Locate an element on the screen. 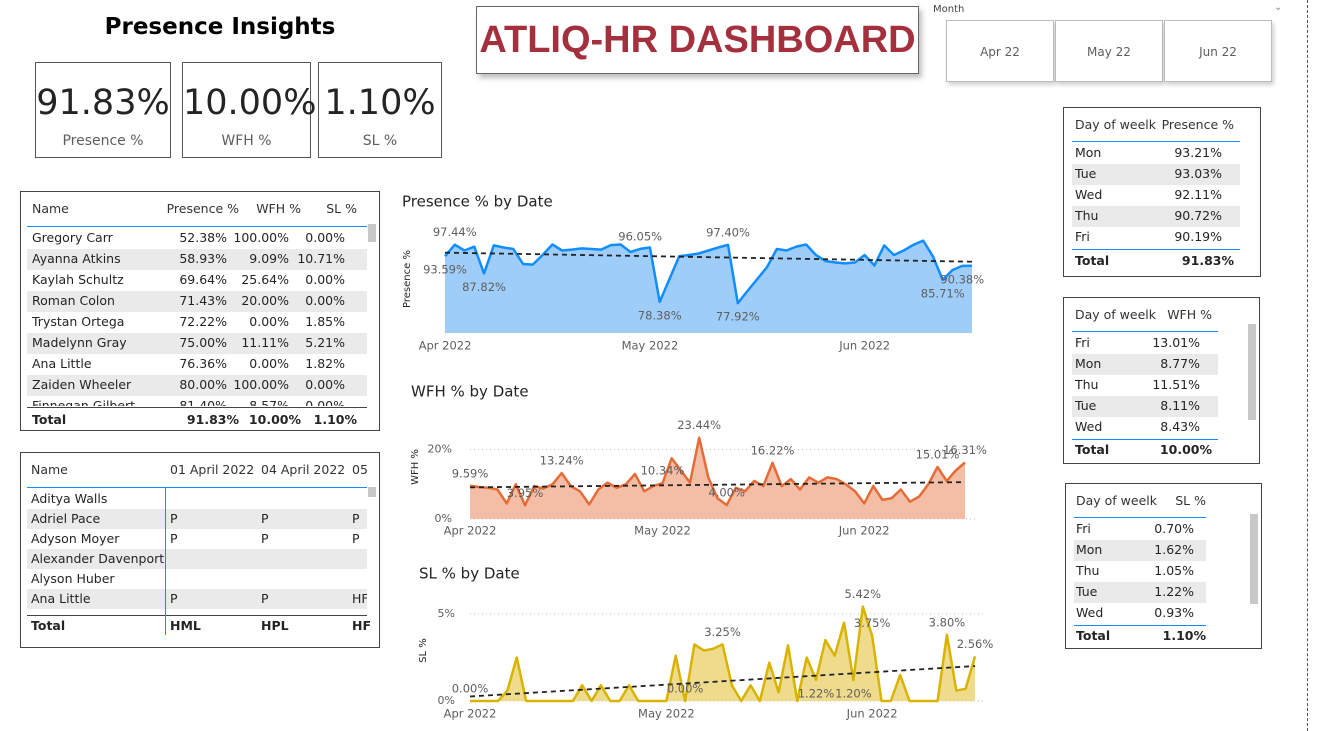 This screenshot has width=1326, height=731. table-cell: 8.57% is located at coordinates (269, 402).